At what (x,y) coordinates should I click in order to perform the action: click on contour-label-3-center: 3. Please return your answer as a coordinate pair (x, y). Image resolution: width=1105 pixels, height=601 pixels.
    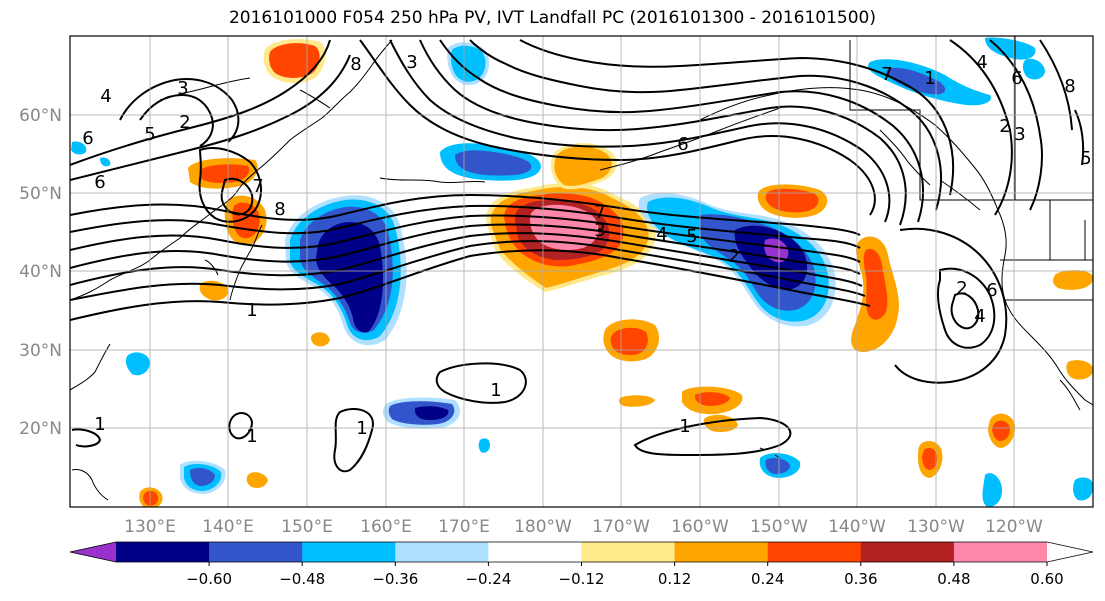
    Looking at the image, I should click on (599, 230).